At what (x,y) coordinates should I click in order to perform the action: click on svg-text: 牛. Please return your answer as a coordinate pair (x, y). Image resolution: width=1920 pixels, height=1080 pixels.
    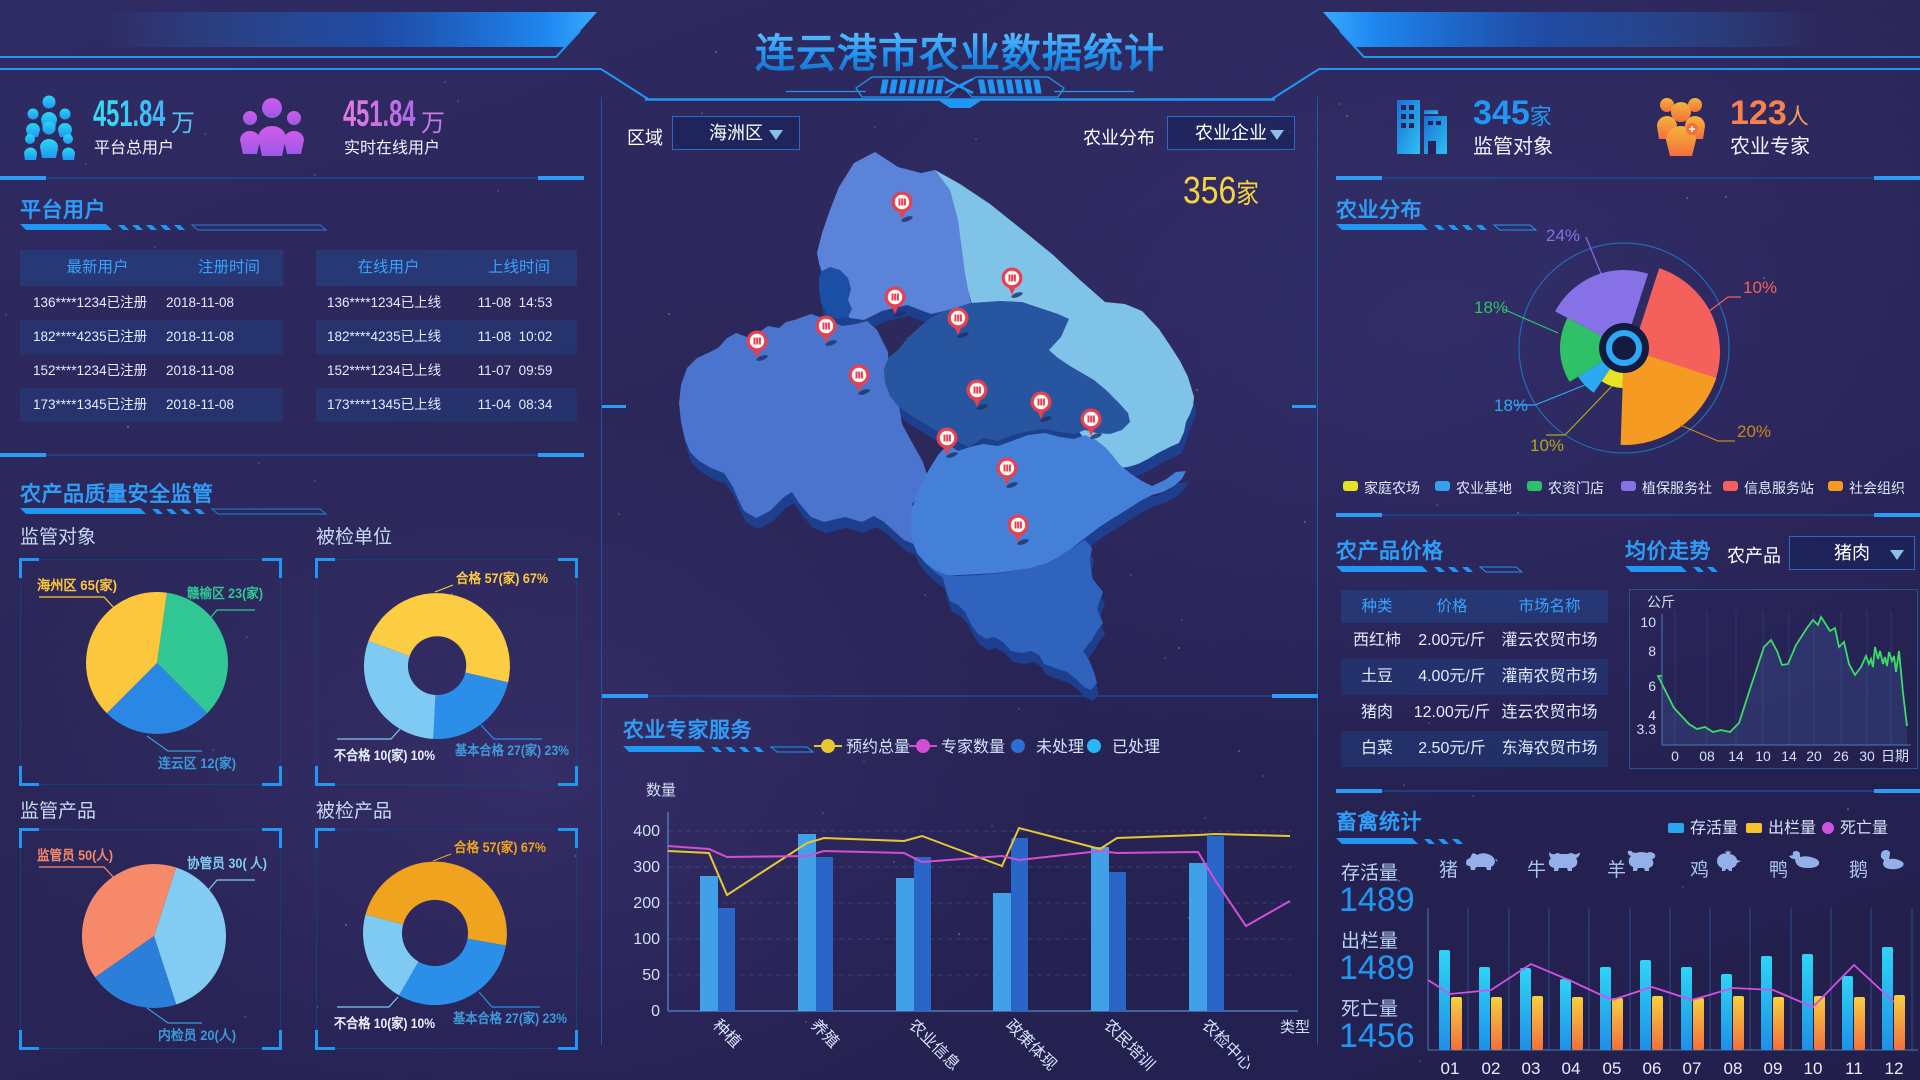
    Looking at the image, I should click on (1536, 870).